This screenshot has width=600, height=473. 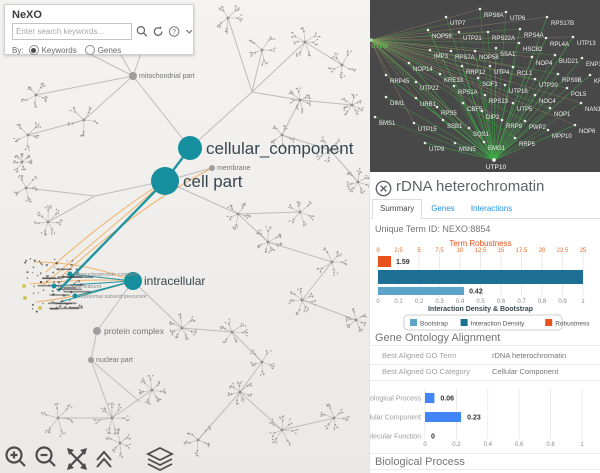 I want to click on gene-node-label: NOP6, so click(x=587, y=132).